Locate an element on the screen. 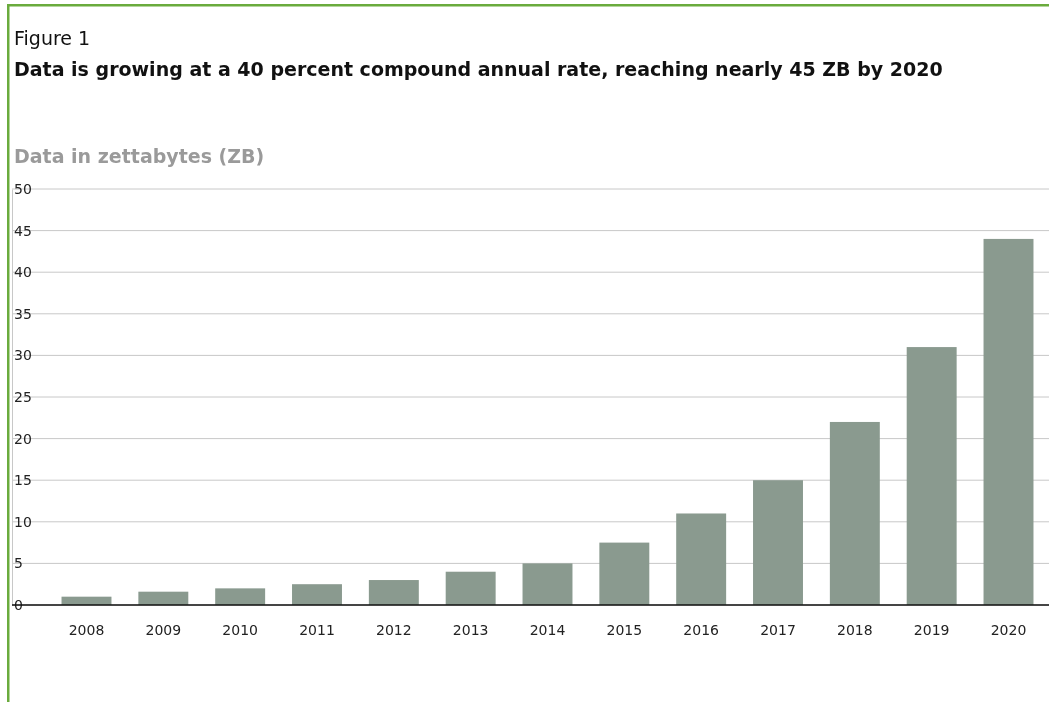 The image size is (1049, 702). y-tick-label: 25 is located at coordinates (23, 396).